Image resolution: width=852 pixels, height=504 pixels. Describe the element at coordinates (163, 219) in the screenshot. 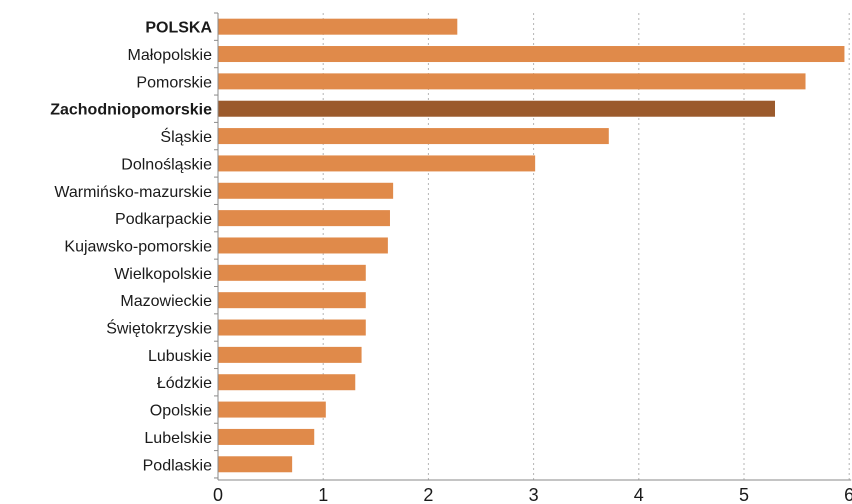

I see `category-label: Podkarpackie` at that location.